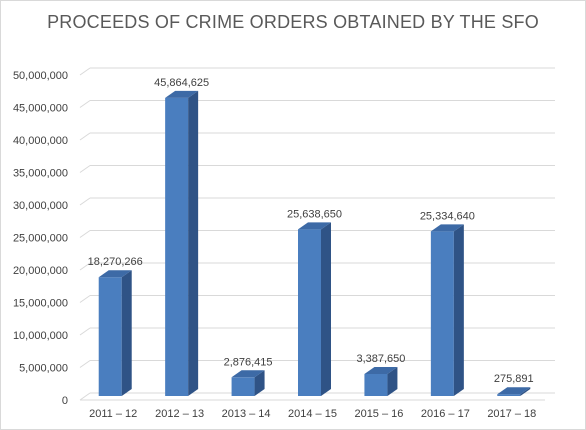 The height and width of the screenshot is (430, 586). What do you see at coordinates (113, 414) in the screenshot?
I see `x-tick-label: 2011 – 12` at bounding box center [113, 414].